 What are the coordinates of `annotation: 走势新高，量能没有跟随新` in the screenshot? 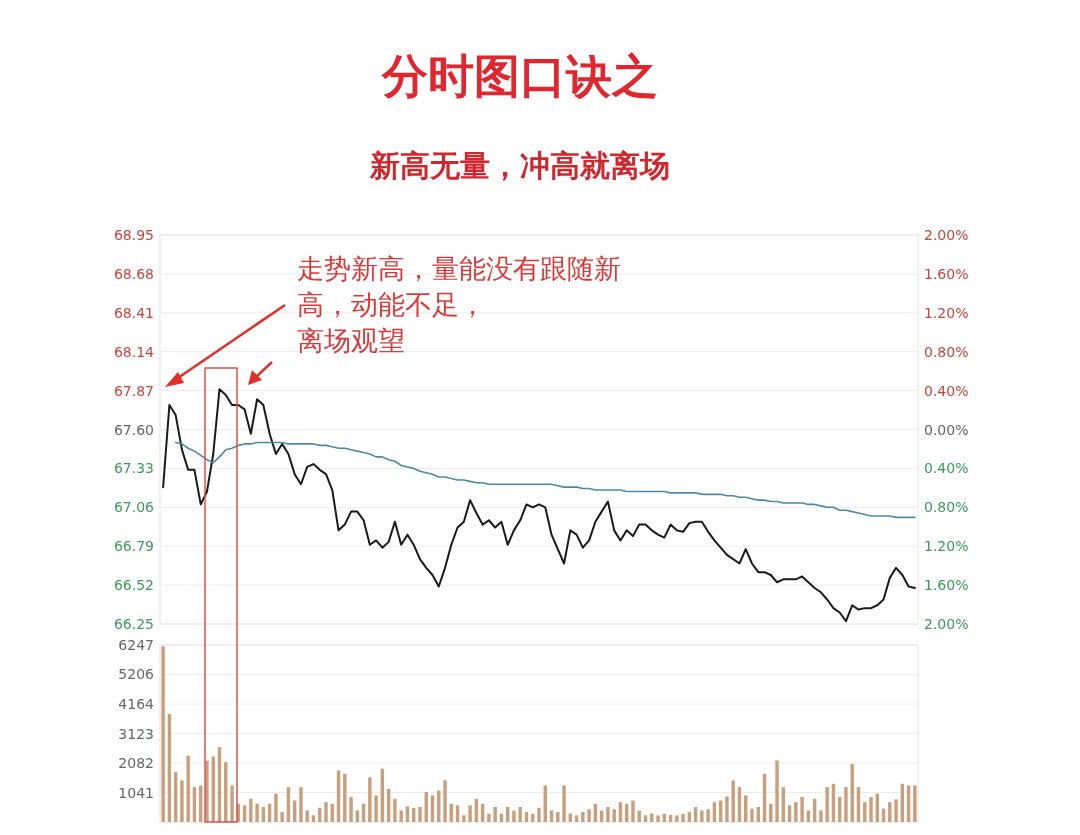 It's located at (459, 268).